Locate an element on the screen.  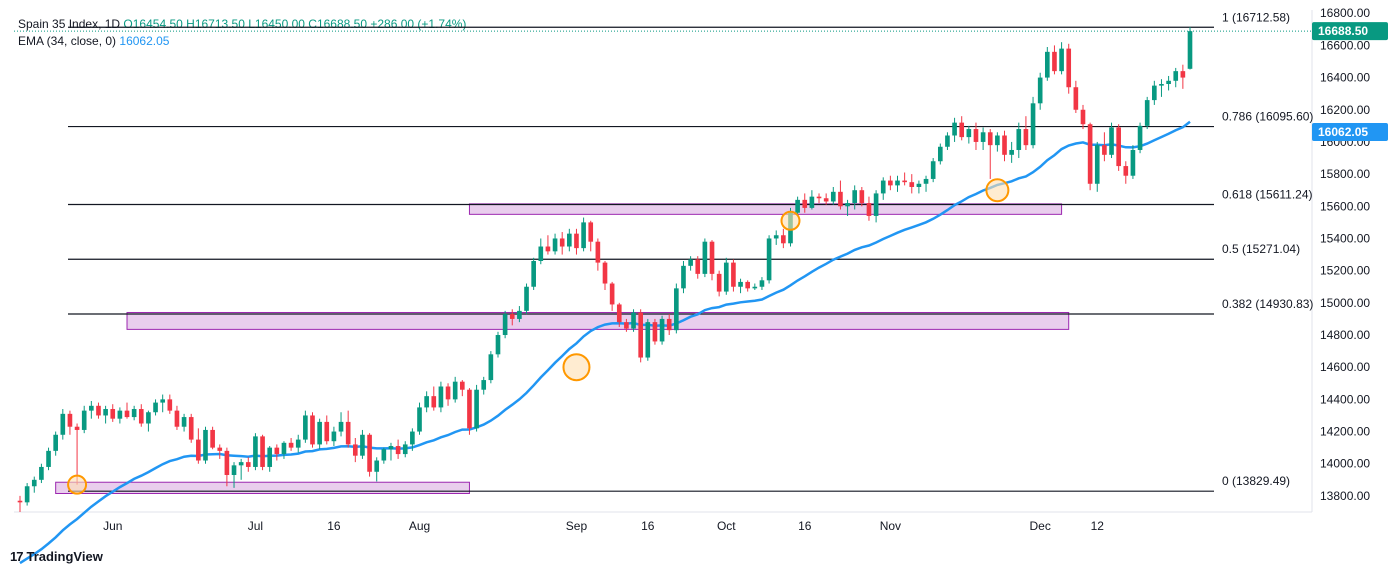
ema-legend: EMA (34, close, 0) 16062.05 is located at coordinates (93, 41).